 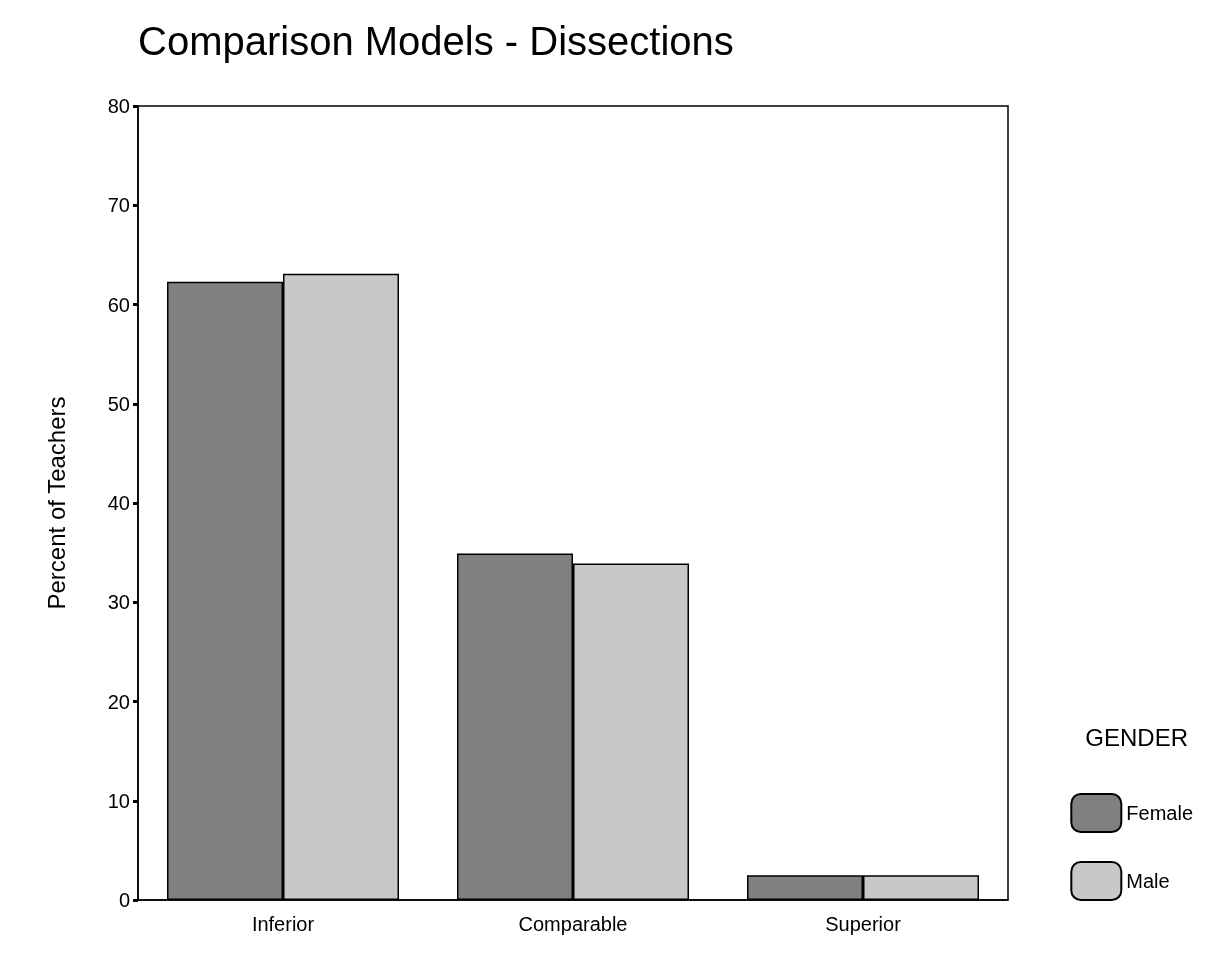 What do you see at coordinates (573, 924) in the screenshot?
I see `x-tick-label: Comparable` at bounding box center [573, 924].